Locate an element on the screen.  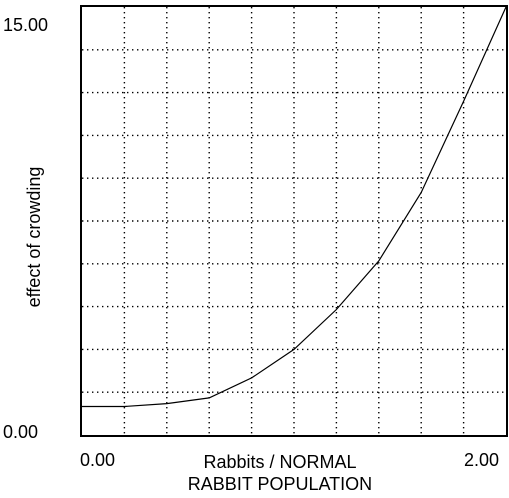
x-axis-label-line-1: Rabbits / NORMAL is located at coordinates (279, 462).